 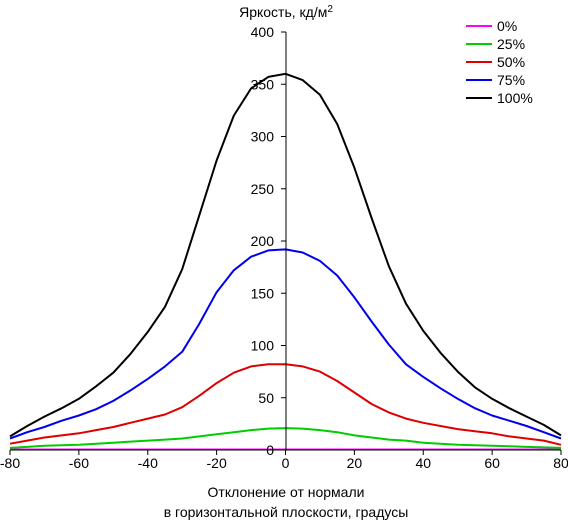 What do you see at coordinates (286, 512) in the screenshot?
I see `x-axis-title-line2: в горизонтальной плоскости, градусы` at bounding box center [286, 512].